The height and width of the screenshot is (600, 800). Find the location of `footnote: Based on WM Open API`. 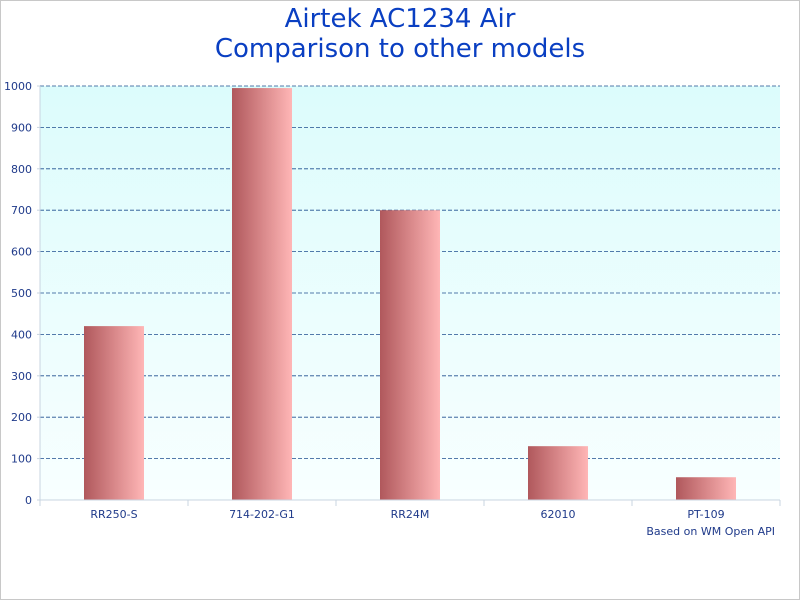

footnote: Based on WM Open API is located at coordinates (710, 531).